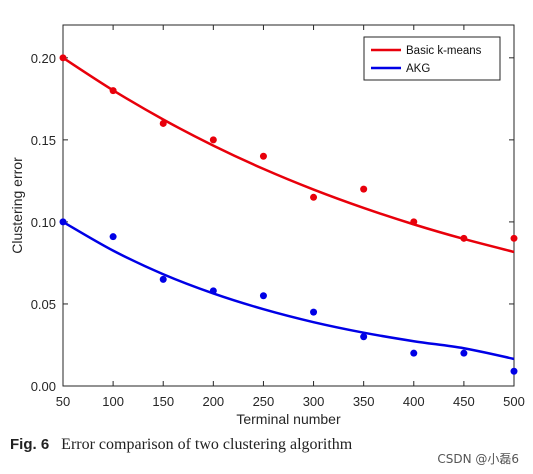  What do you see at coordinates (43, 140) in the screenshot?
I see `y-tick-label: 0.15` at bounding box center [43, 140].